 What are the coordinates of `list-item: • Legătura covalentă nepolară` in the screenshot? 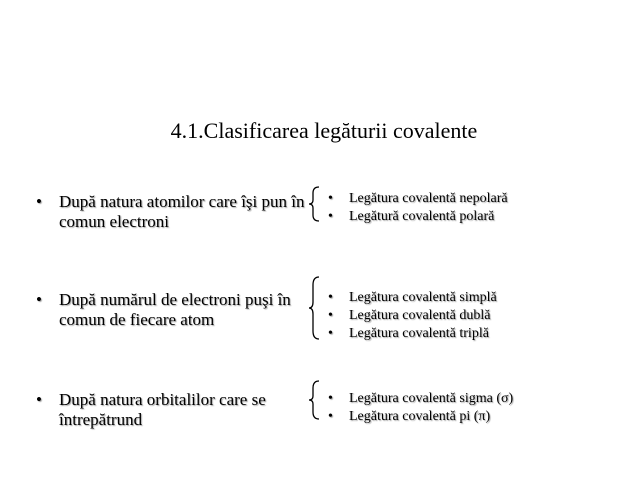 It's located at (418, 199).